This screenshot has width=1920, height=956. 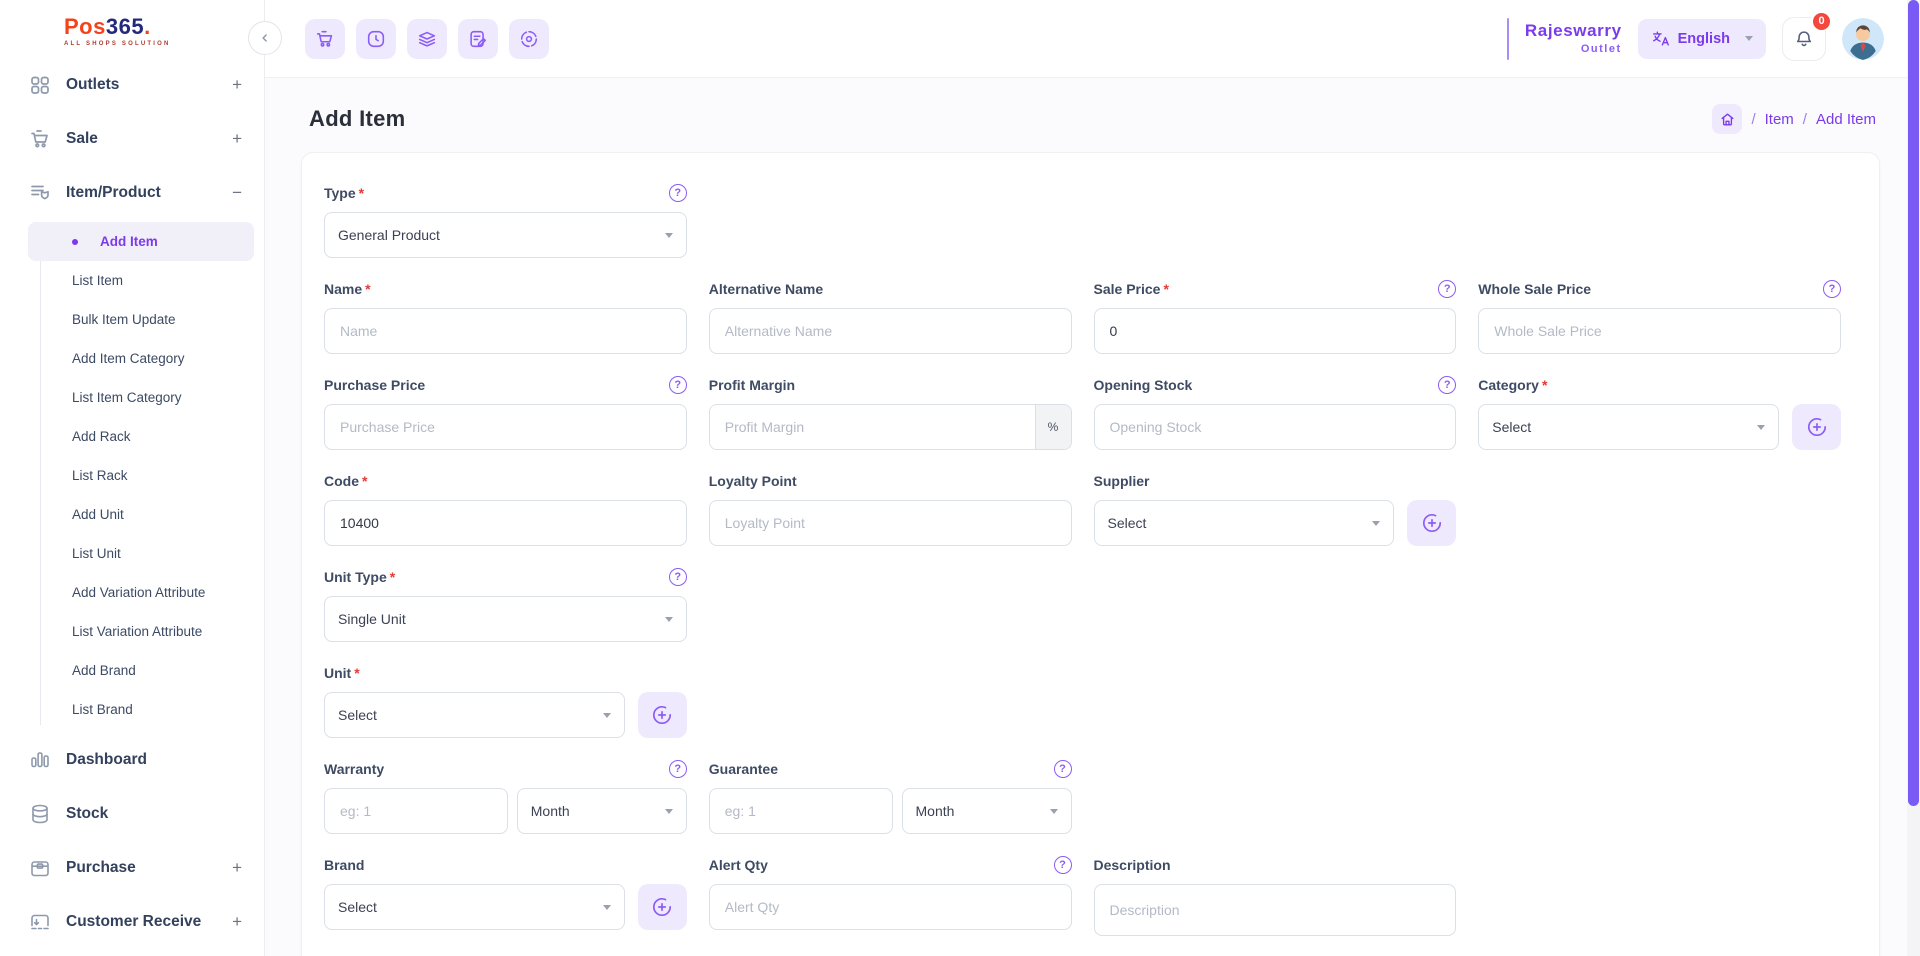 What do you see at coordinates (416, 811) in the screenshot?
I see `warranty-value-input` at bounding box center [416, 811].